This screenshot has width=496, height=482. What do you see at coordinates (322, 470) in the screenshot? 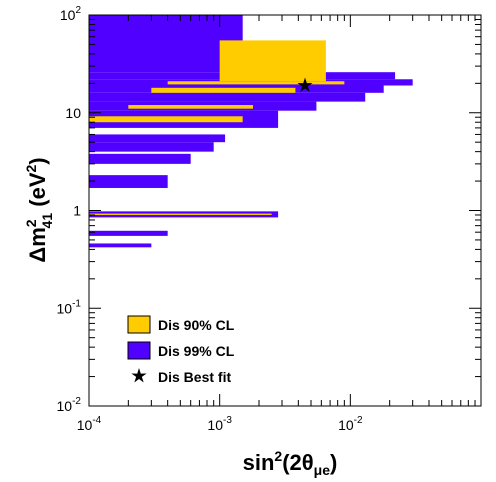
I see `x-axis-label-sub: μe` at bounding box center [322, 470].